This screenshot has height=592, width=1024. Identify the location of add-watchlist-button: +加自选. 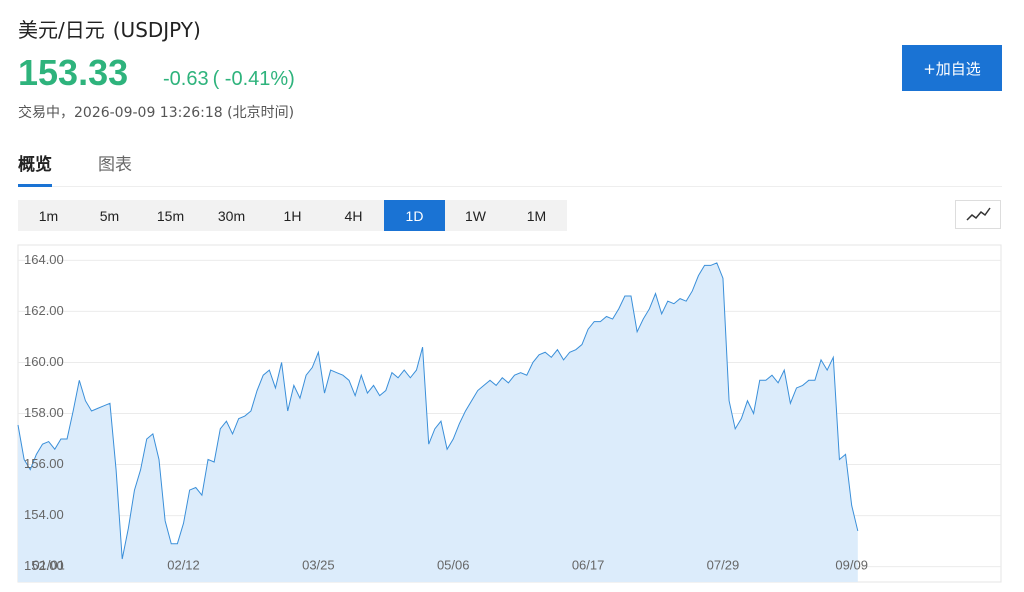
(952, 68).